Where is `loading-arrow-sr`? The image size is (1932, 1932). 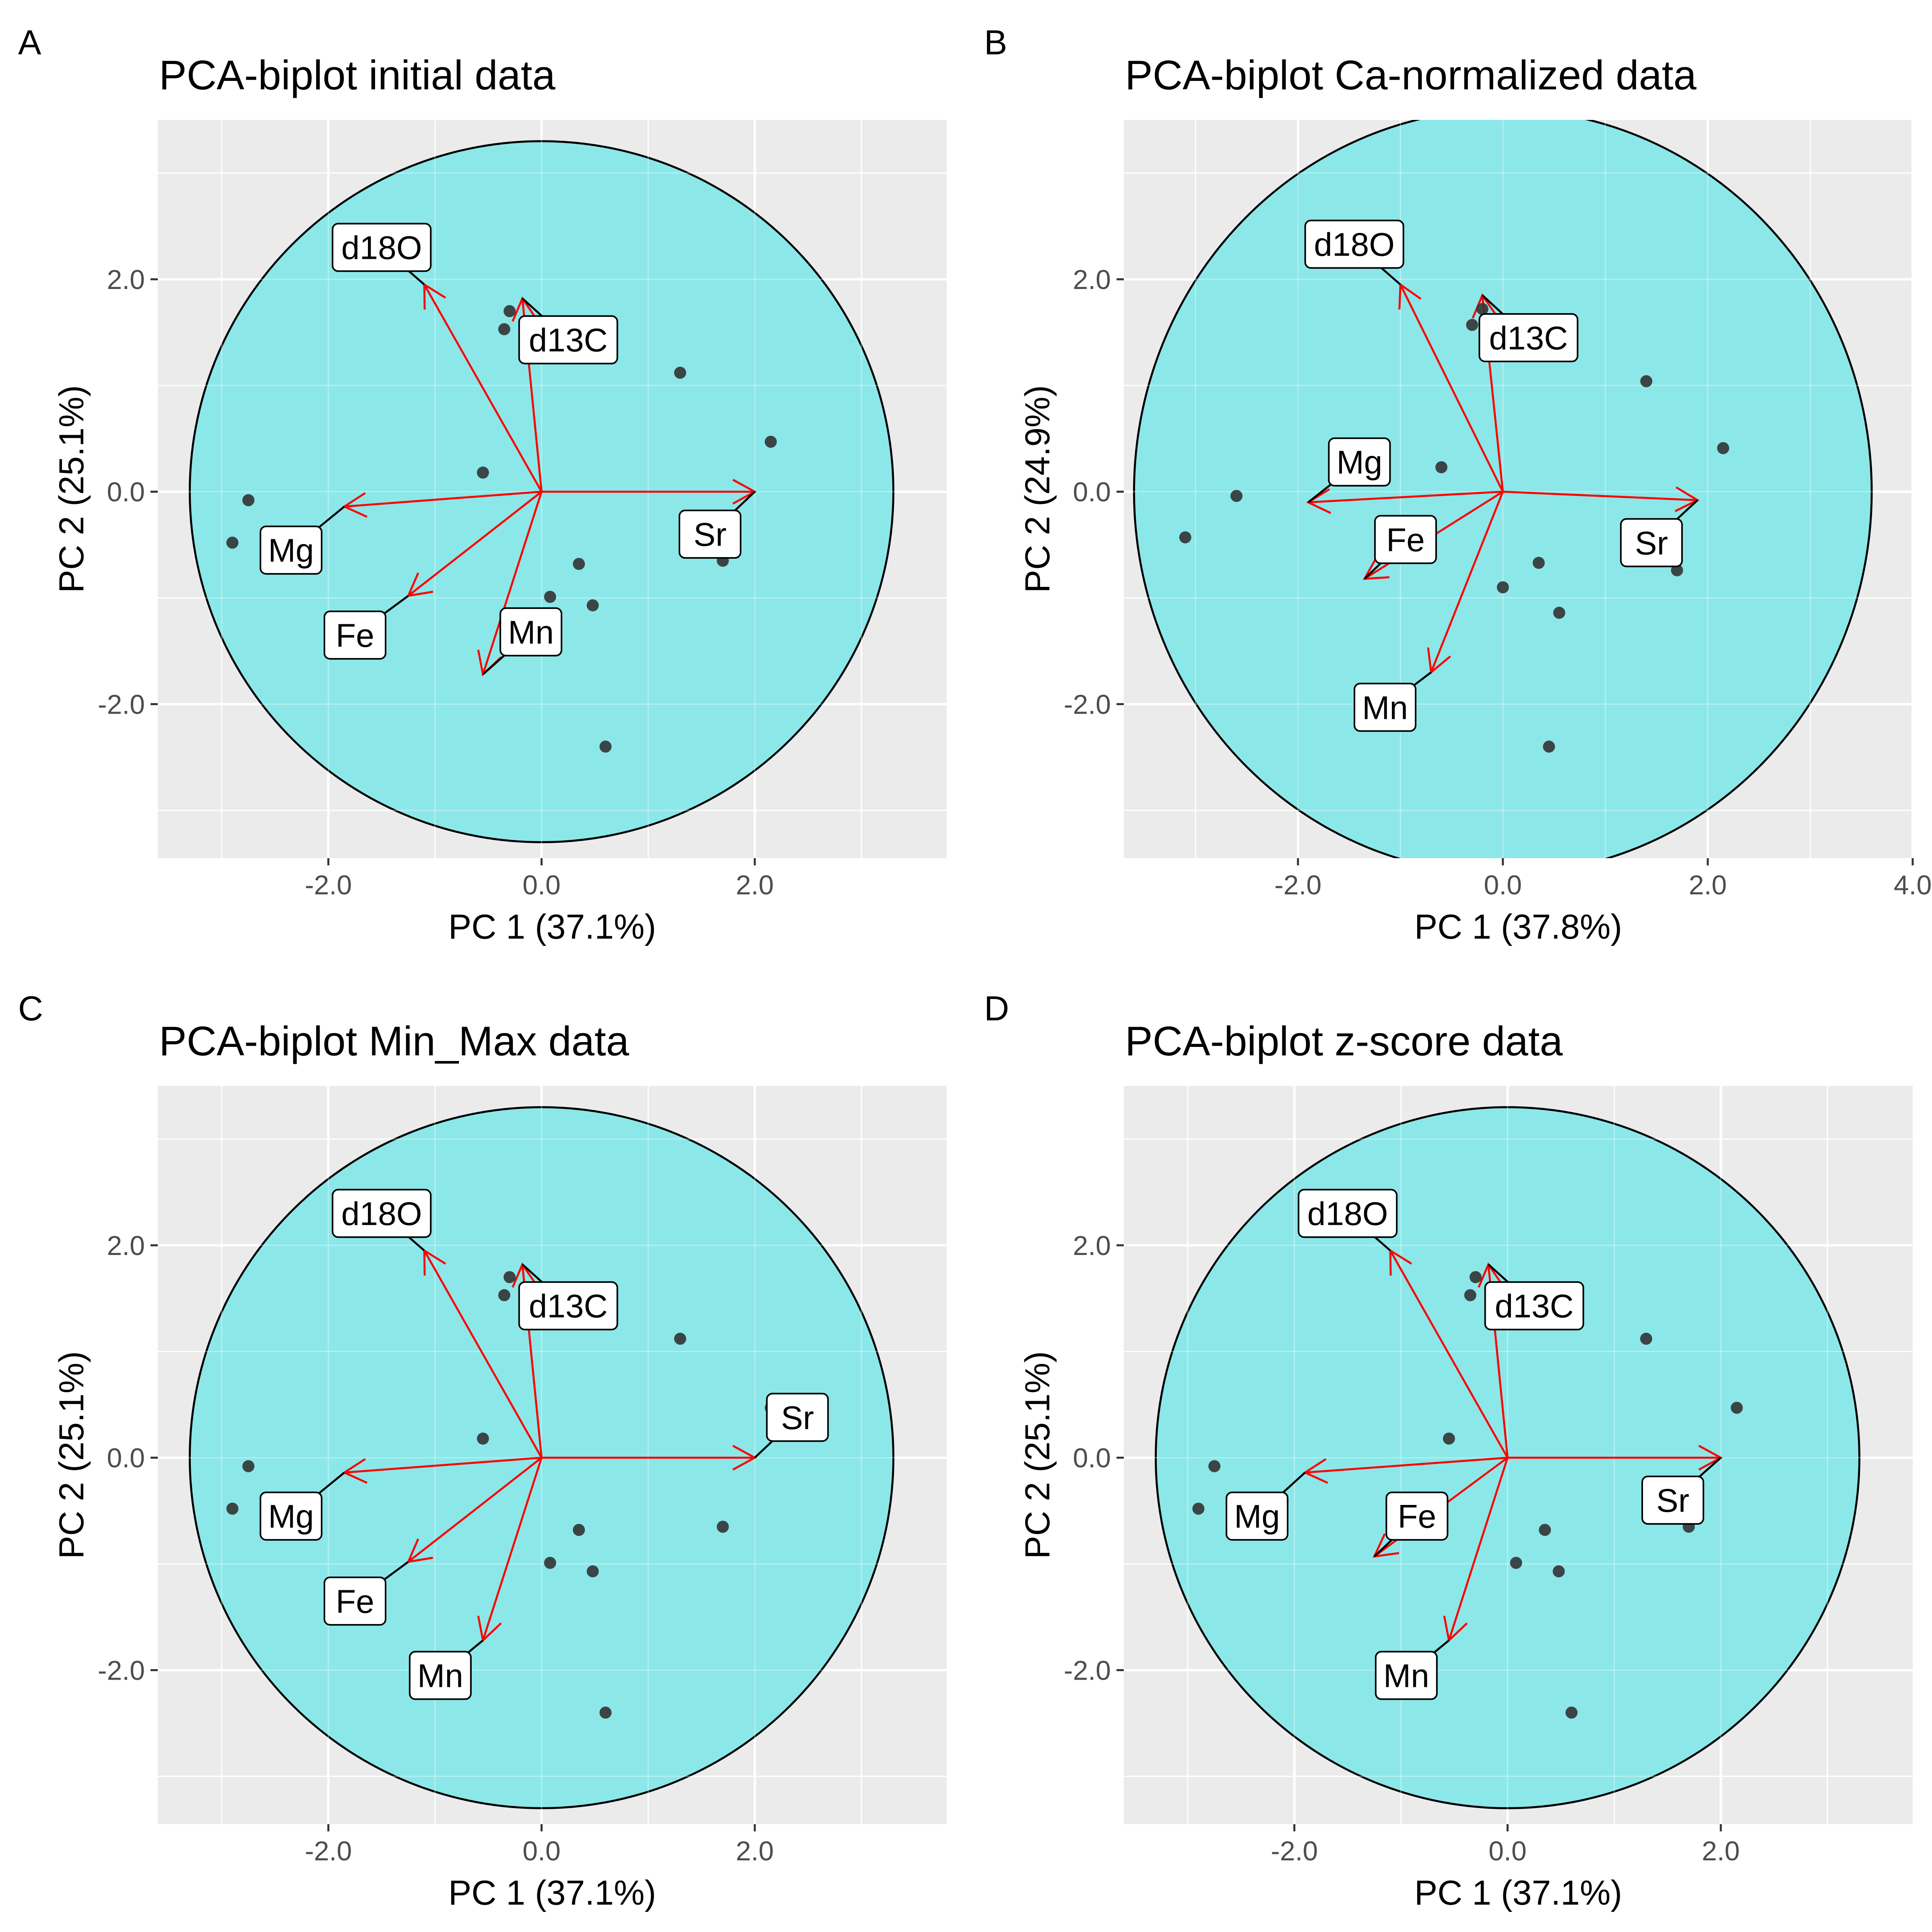
loading-arrow-sr is located at coordinates (1600, 496).